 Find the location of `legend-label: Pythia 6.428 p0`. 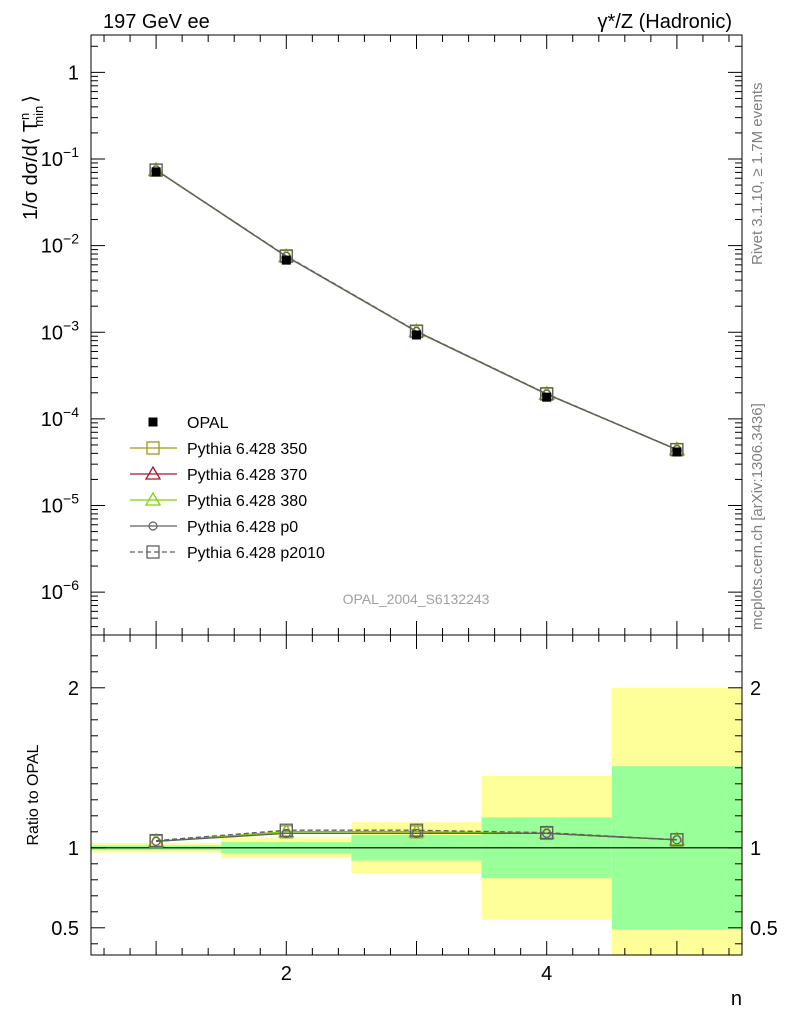

legend-label: Pythia 6.428 p0 is located at coordinates (242, 527).